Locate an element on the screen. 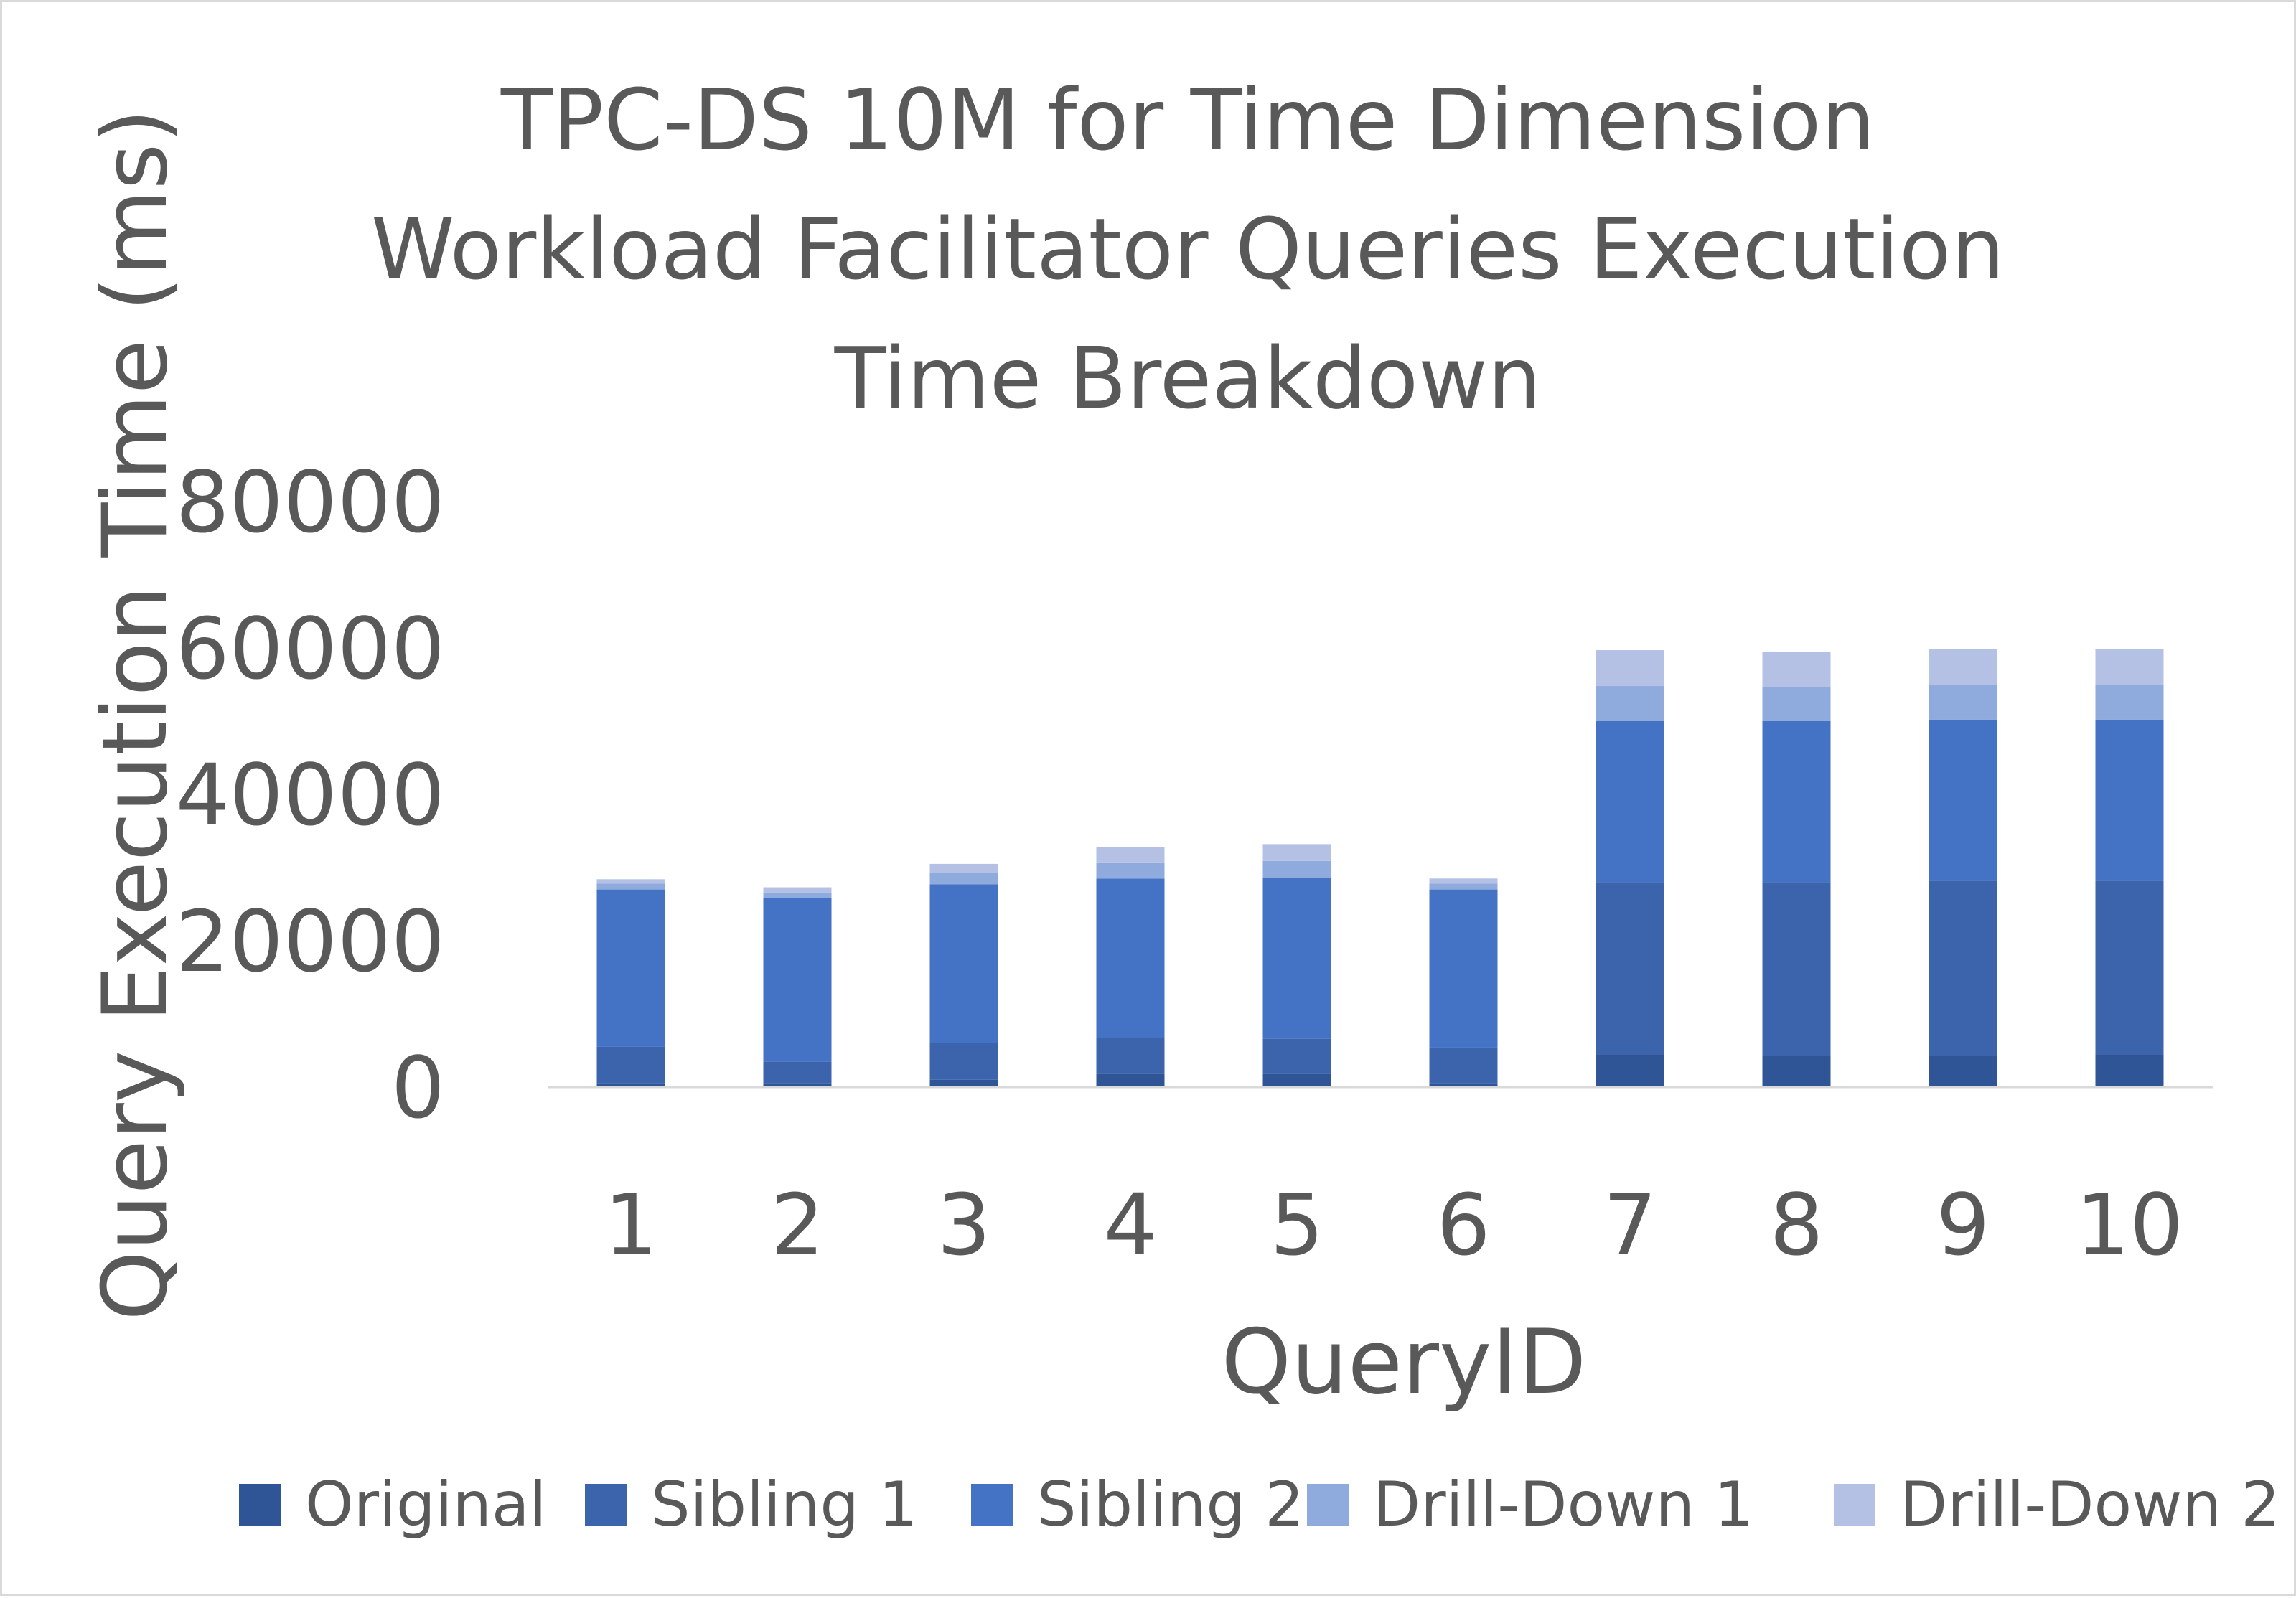 Image resolution: width=2296 pixels, height=1598 pixels. legend-item: Original is located at coordinates (393, 1505).